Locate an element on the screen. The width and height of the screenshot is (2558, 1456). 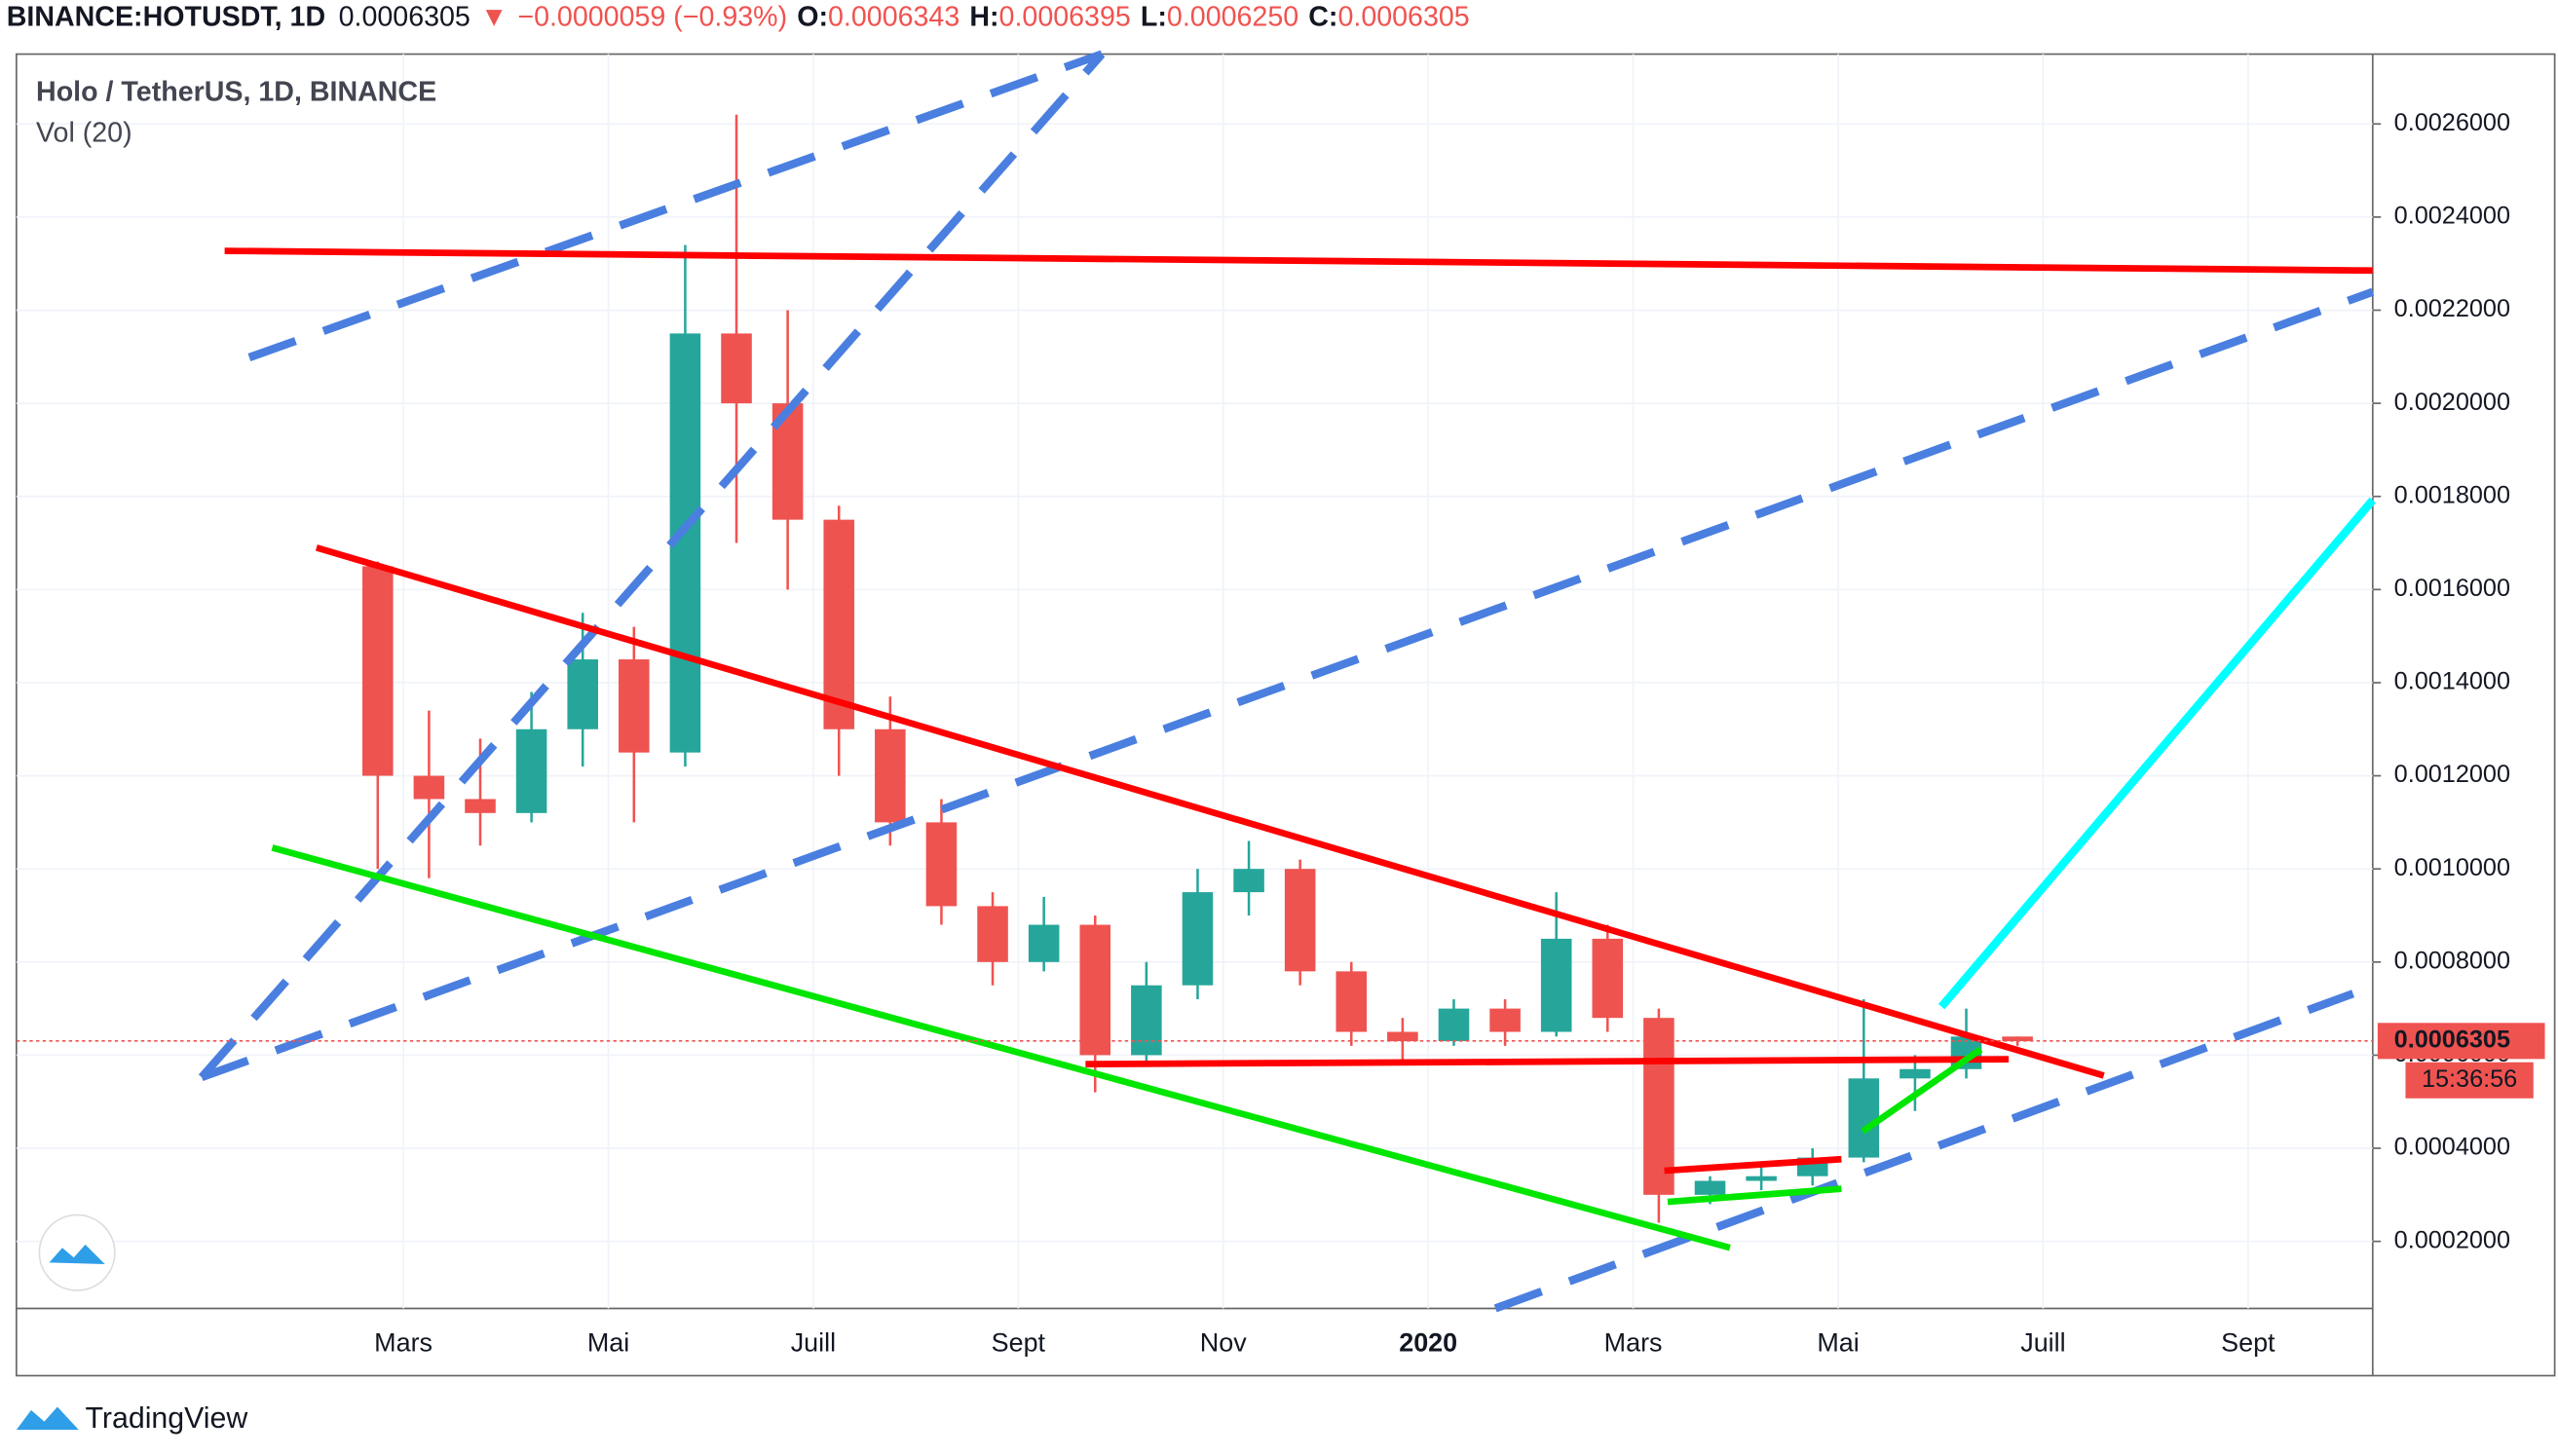
brand-icon is located at coordinates (47, 1418).